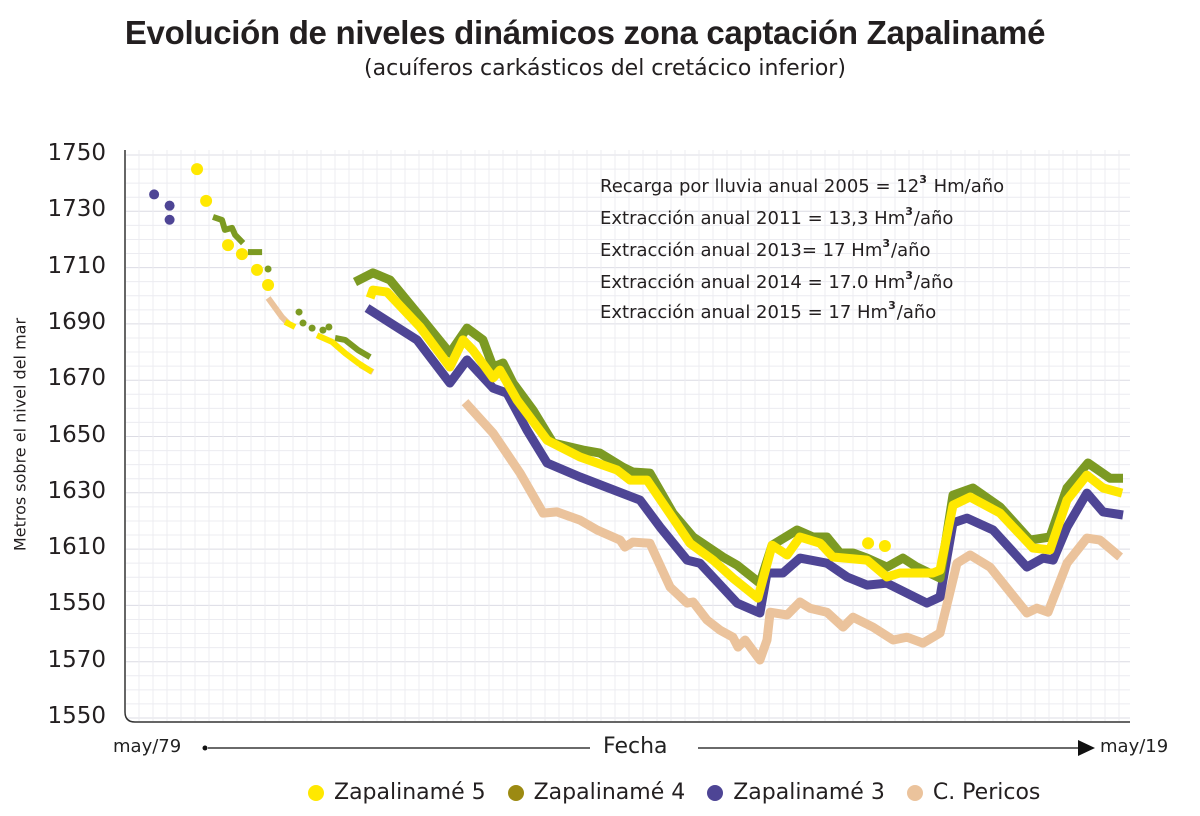  Describe the element at coordinates (966, 186) in the screenshot. I see `annotation-post: Hm/año` at that location.